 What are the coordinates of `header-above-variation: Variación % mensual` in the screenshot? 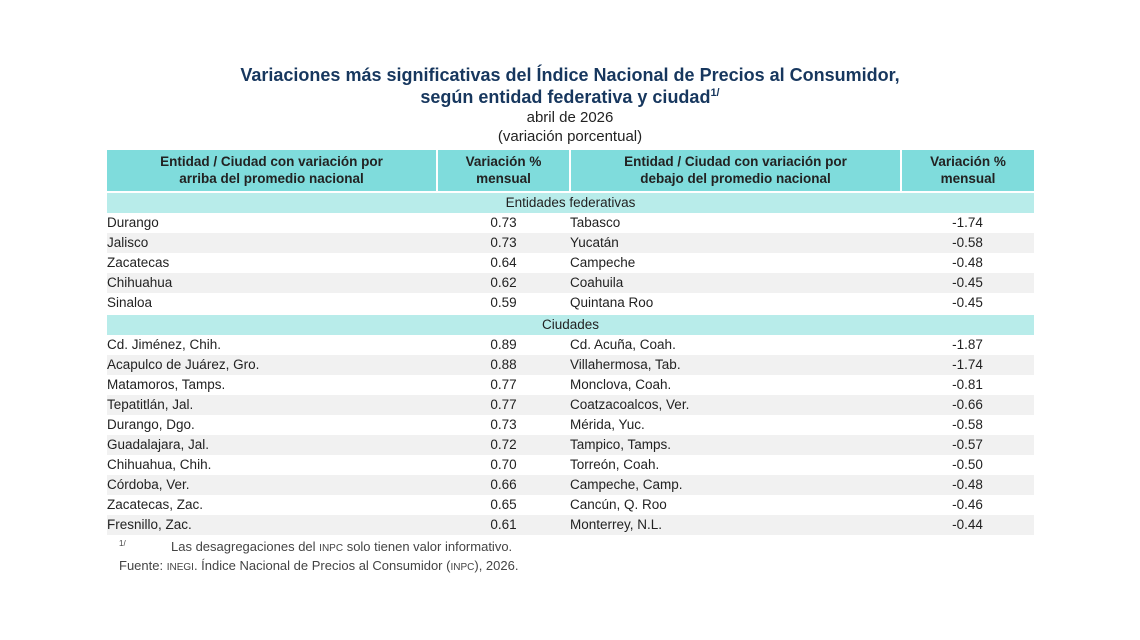 It's located at (504, 170).